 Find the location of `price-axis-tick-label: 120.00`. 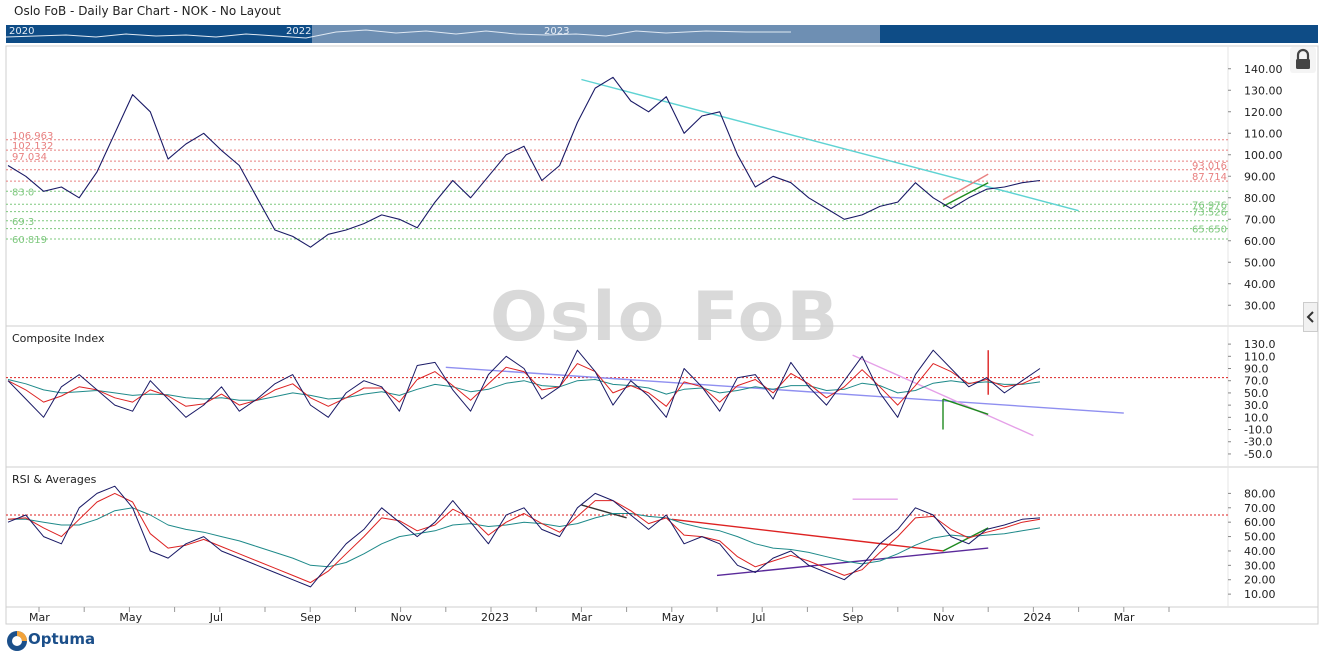

price-axis-tick-label: 120.00 is located at coordinates (1263, 112).